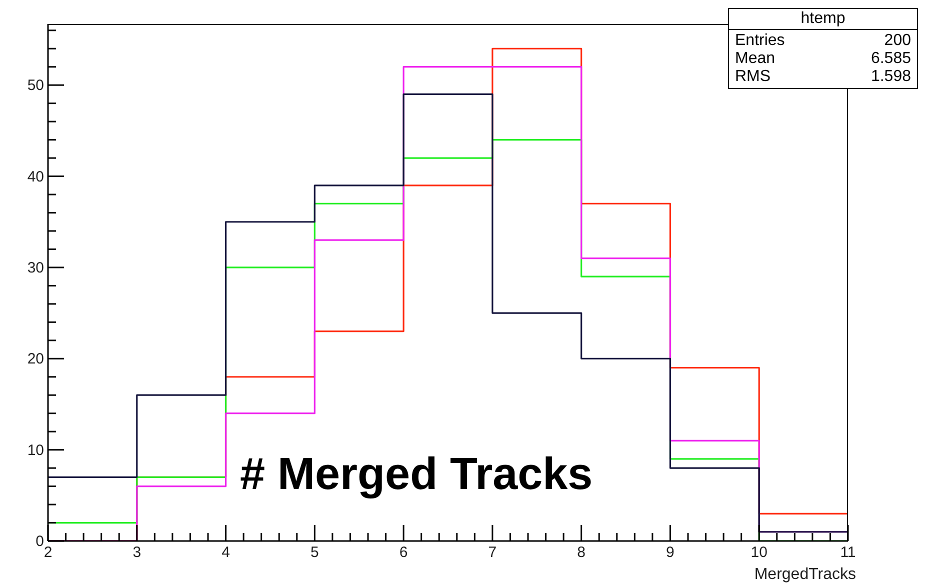 The width and height of the screenshot is (936, 588). I want to click on text: 1.598, so click(890, 77).